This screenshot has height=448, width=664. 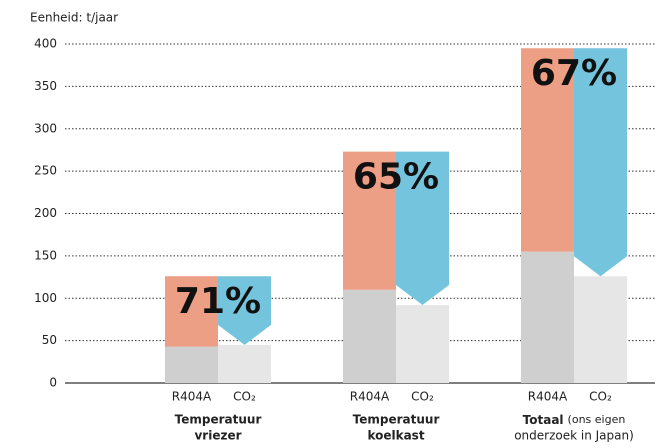 What do you see at coordinates (45, 128) in the screenshot?
I see `y-tick-label: 300` at bounding box center [45, 128].